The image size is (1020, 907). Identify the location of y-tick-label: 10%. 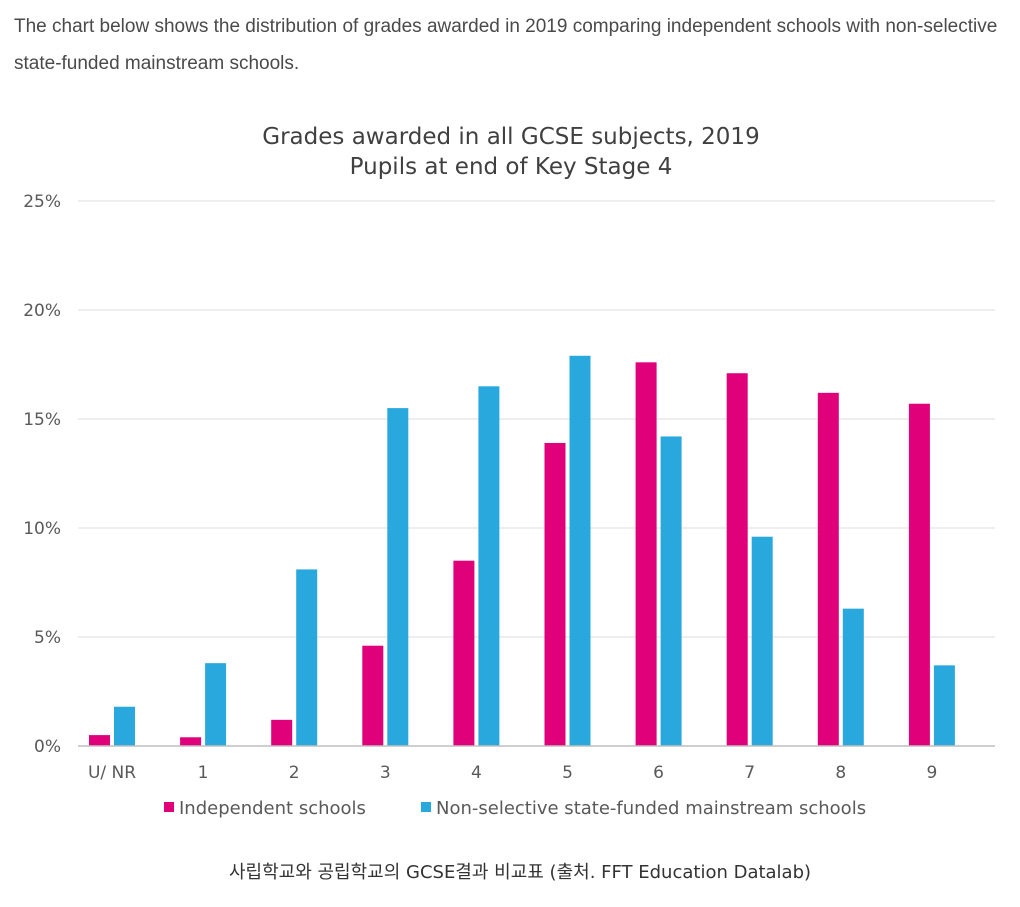
(42, 529).